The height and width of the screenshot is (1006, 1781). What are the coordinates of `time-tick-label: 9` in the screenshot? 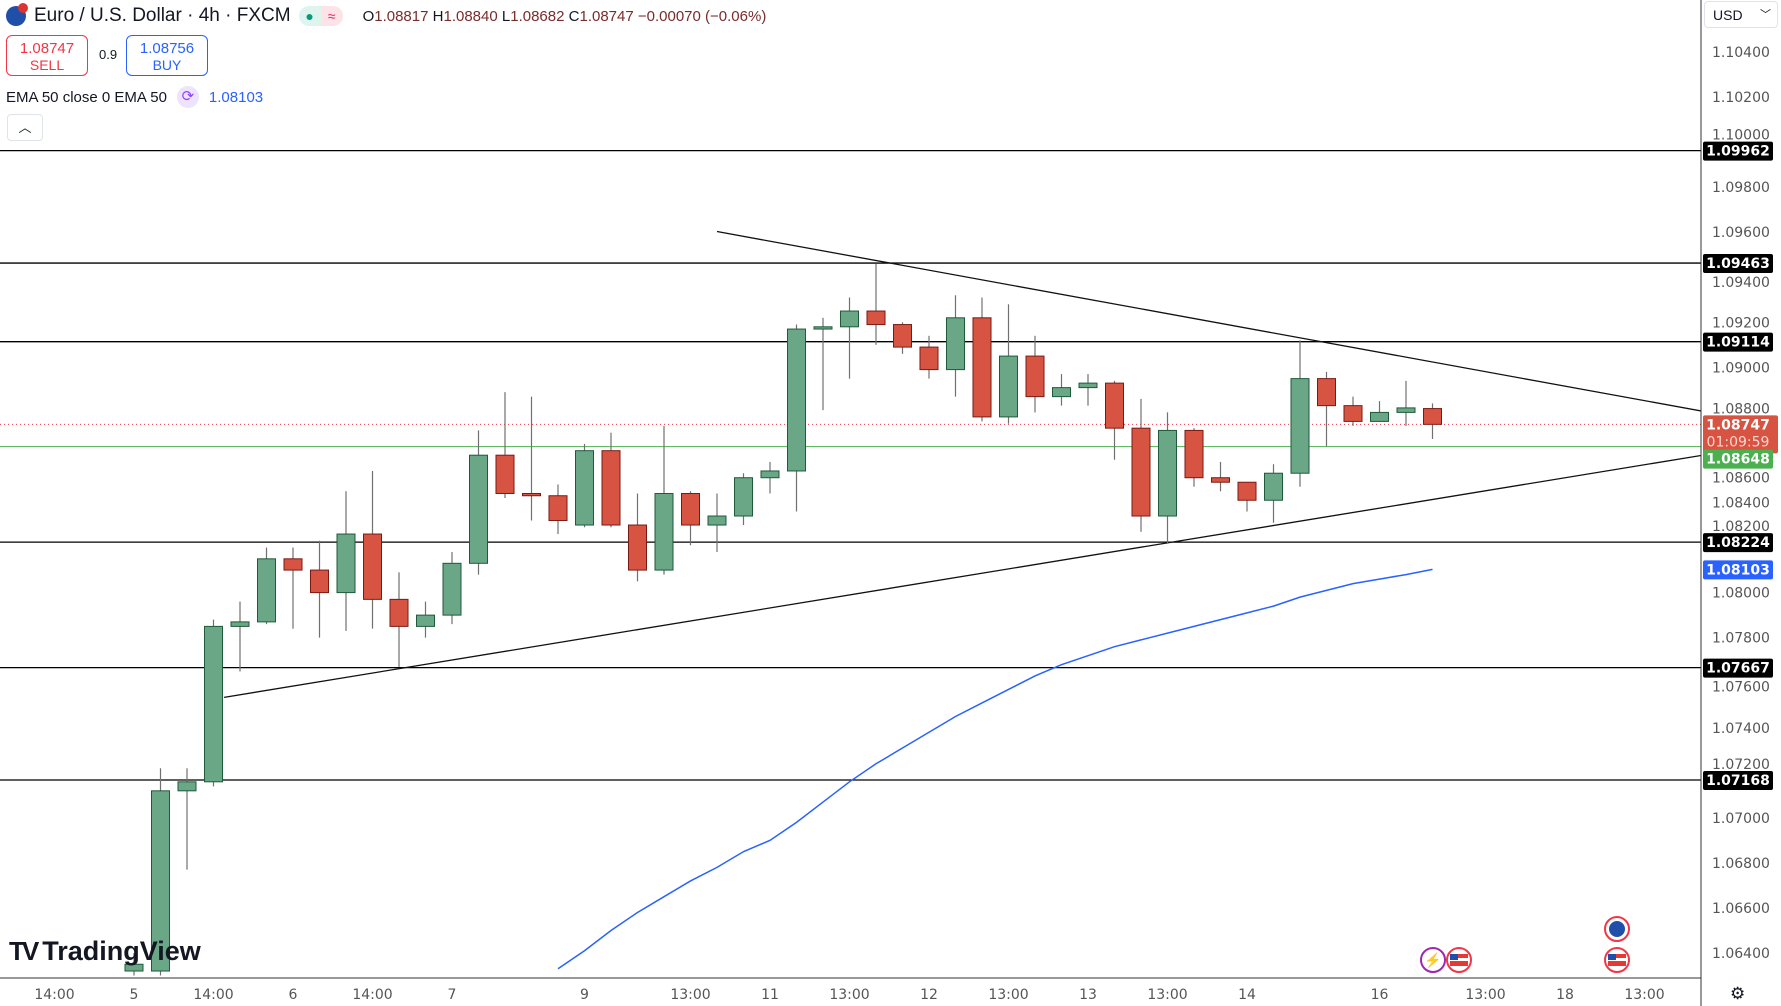 It's located at (584, 995).